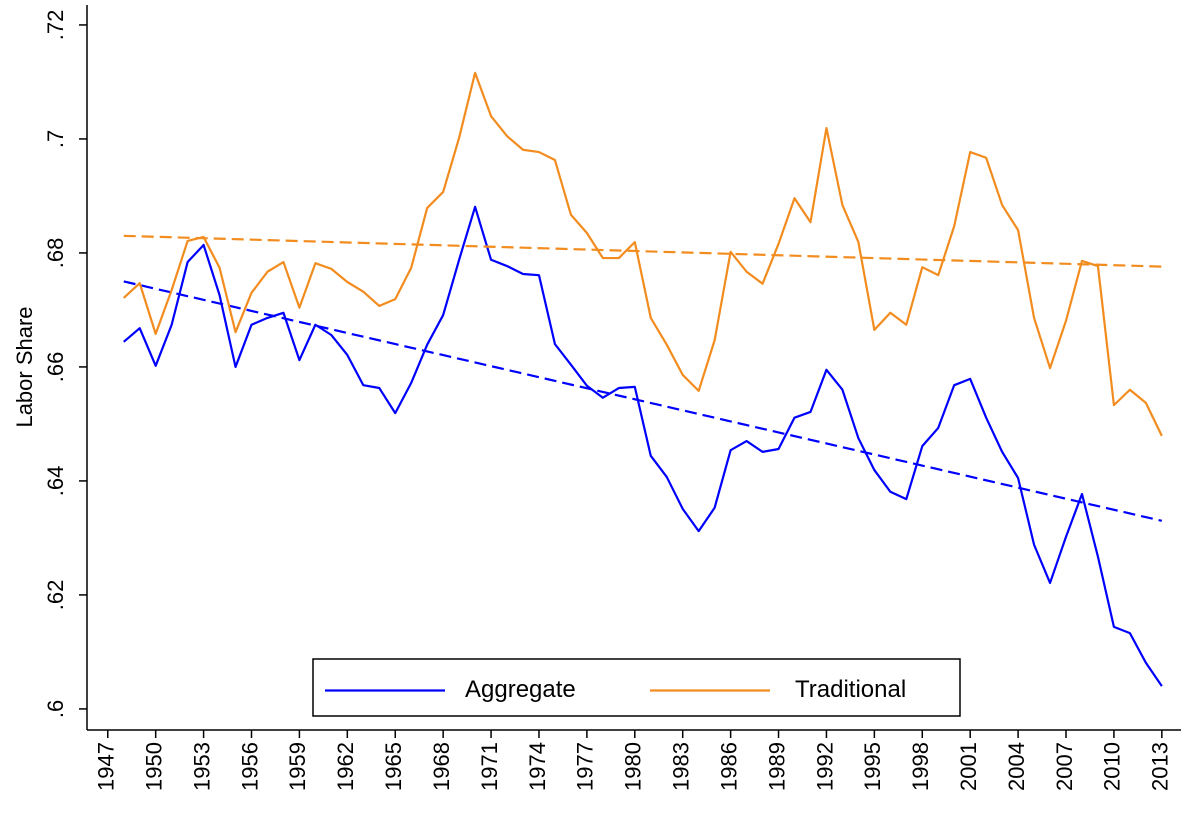 Image resolution: width=1181 pixels, height=818 pixels. I want to click on x-tick-label: 1965, so click(393, 766).